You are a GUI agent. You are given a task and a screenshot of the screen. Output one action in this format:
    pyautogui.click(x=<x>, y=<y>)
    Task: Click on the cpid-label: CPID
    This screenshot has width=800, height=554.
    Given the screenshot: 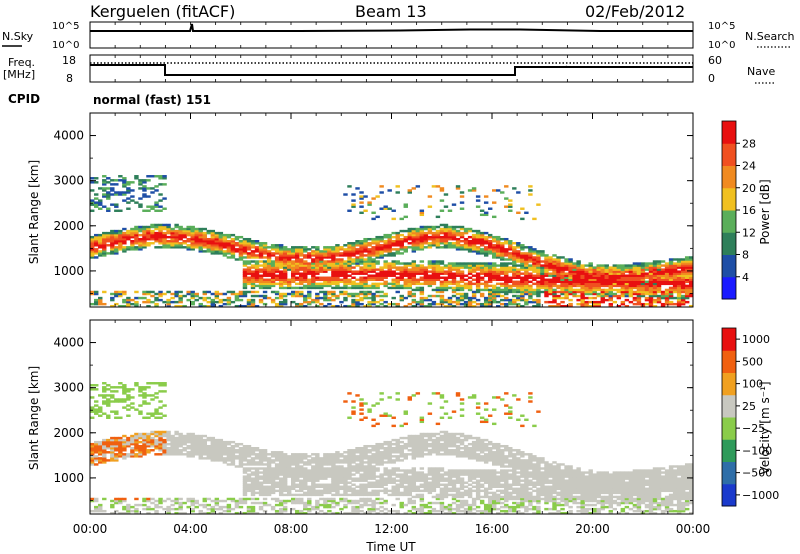 What is the action you would take?
    pyautogui.click(x=24, y=99)
    